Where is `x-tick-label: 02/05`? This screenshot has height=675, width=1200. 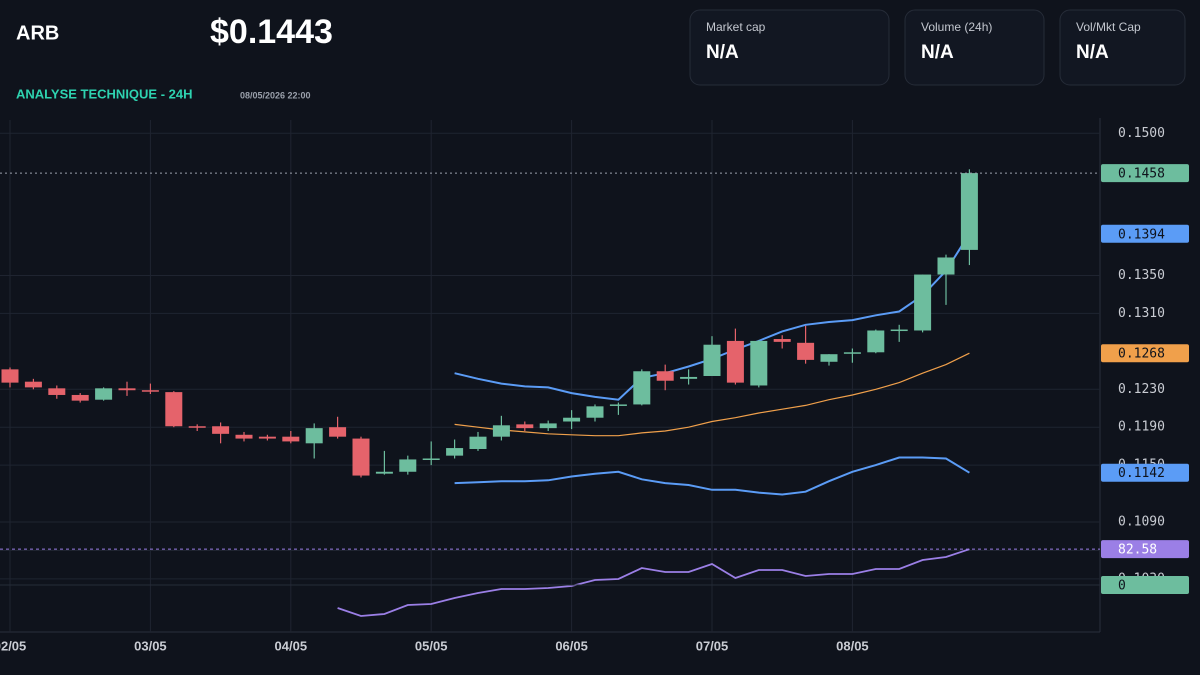 x-tick-label: 02/05 is located at coordinates (13, 645).